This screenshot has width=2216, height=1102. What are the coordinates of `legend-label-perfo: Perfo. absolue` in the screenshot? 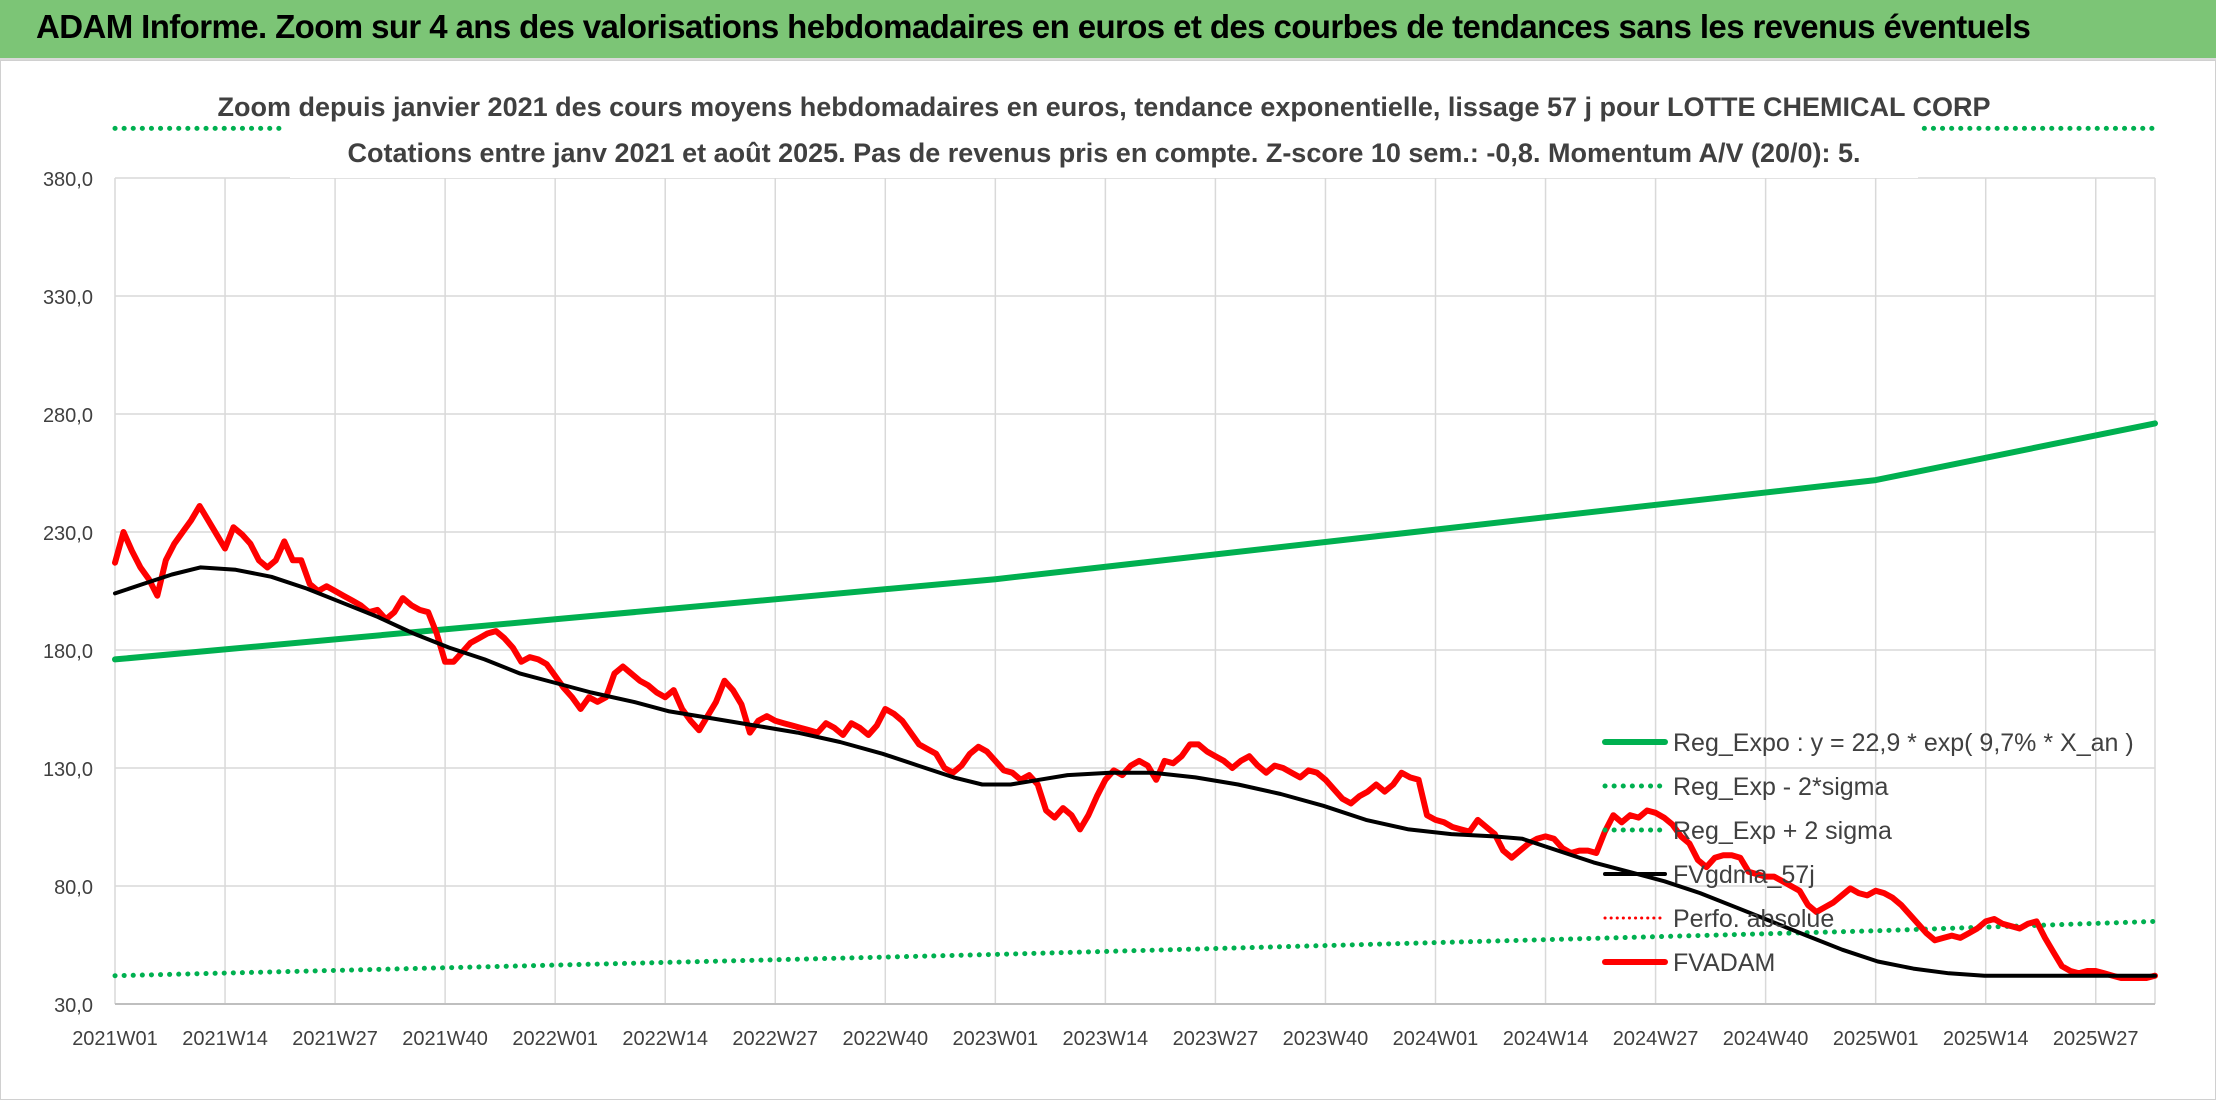 It's located at (1753, 919).